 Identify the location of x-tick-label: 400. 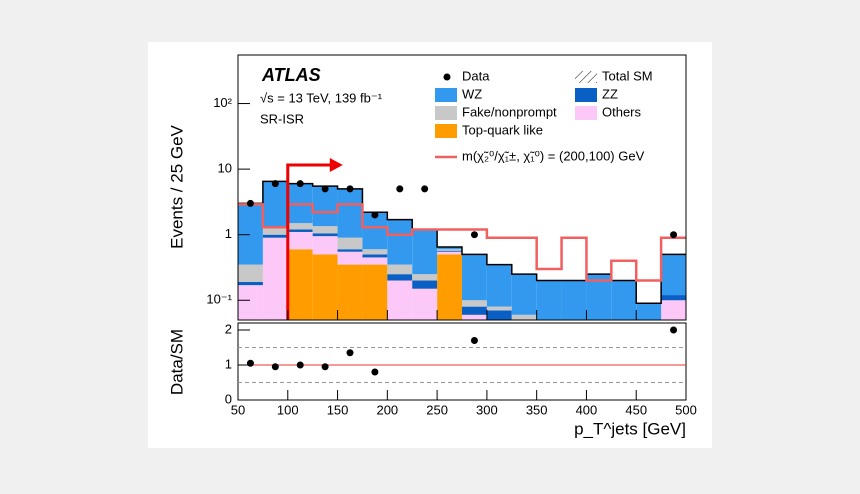
(587, 409).